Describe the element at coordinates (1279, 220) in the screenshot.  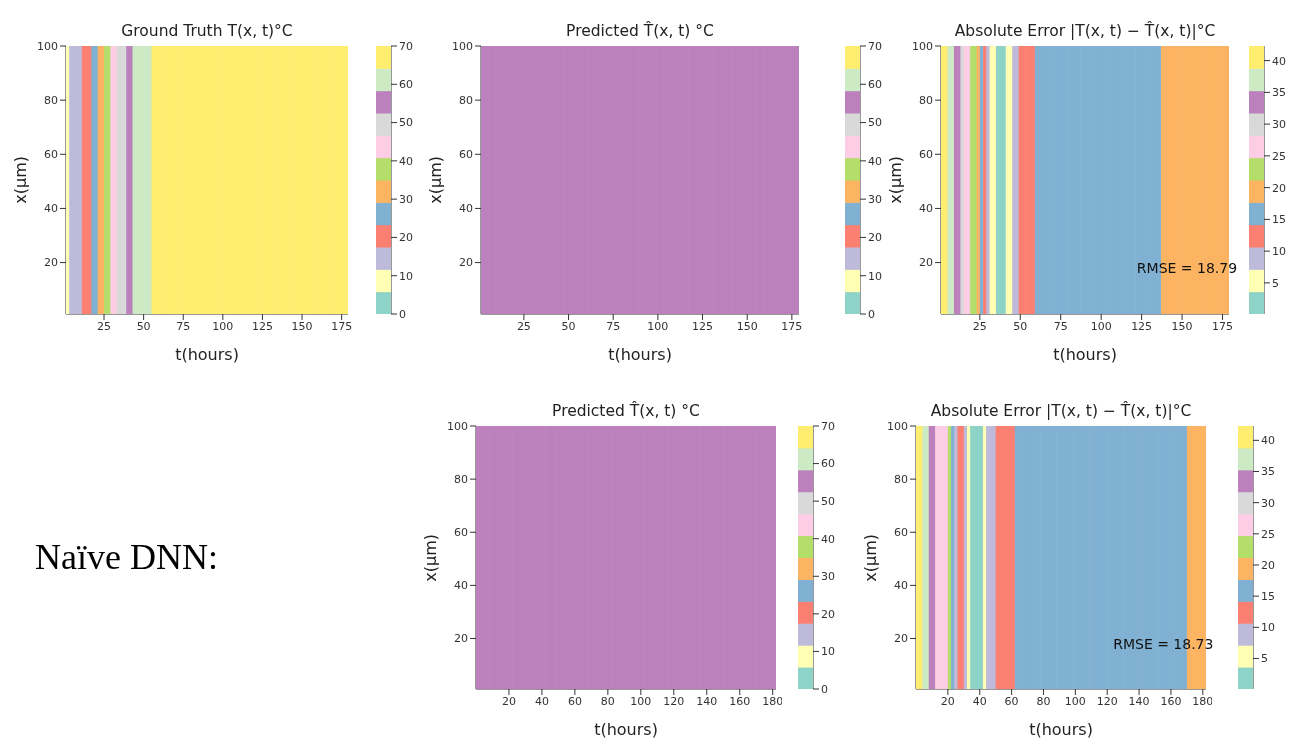
I see `color-bar-label: 15` at that location.